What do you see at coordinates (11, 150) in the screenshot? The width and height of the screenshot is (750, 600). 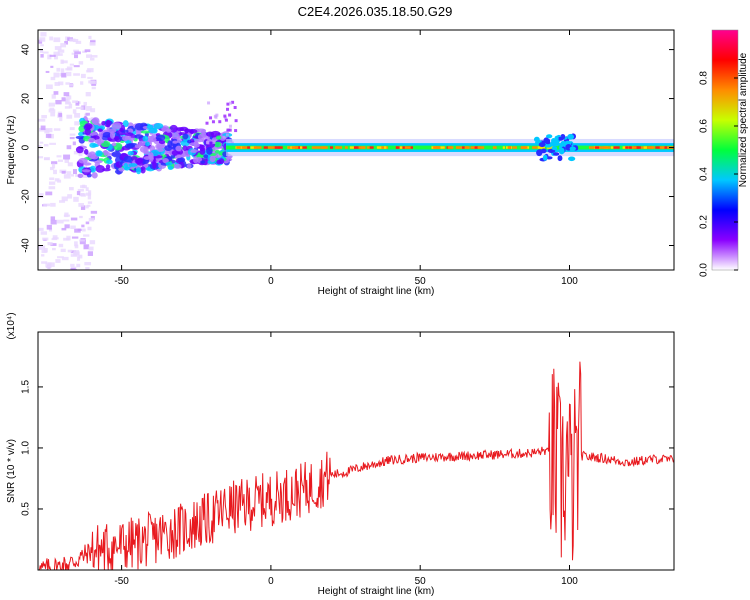 I see `spectrogram-y-label: Frequency (Hz)` at bounding box center [11, 150].